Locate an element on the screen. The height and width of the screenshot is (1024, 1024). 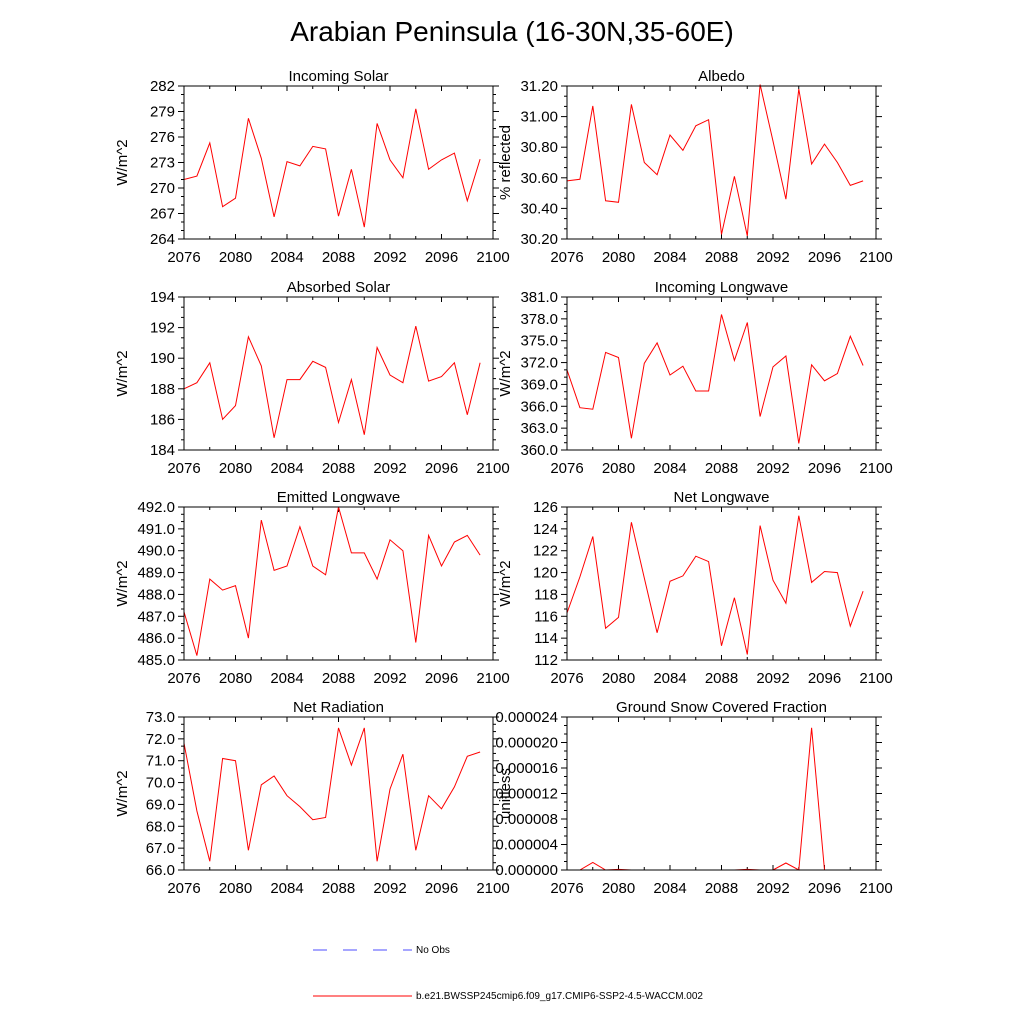
y-tick-label: 375.0 is located at coordinates (539, 341).